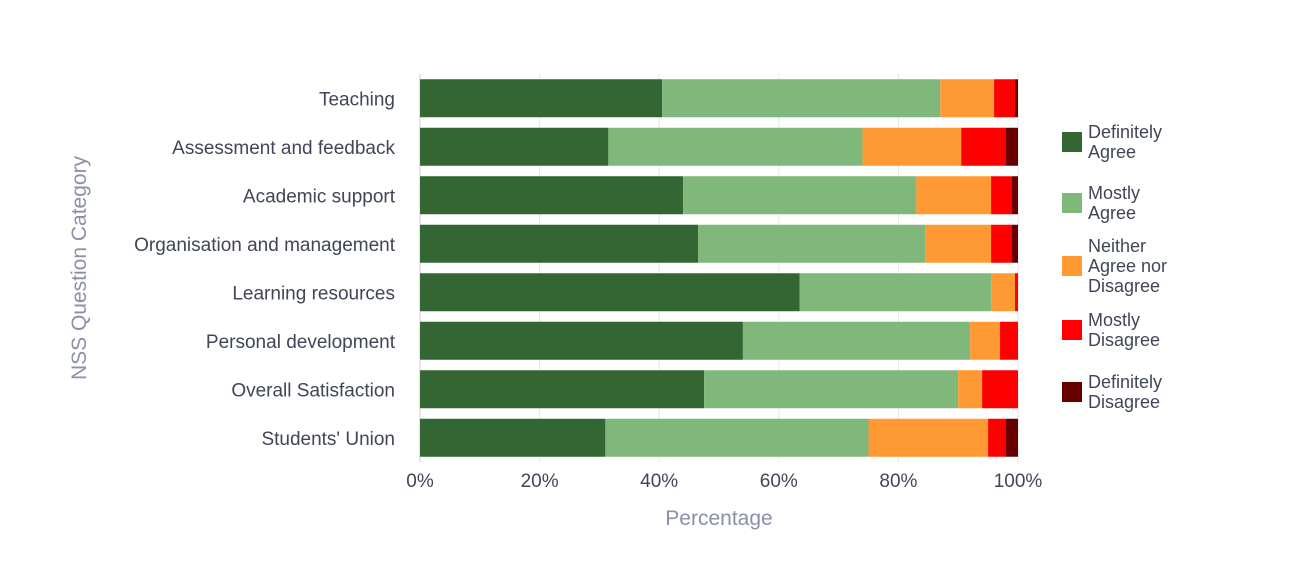  Describe the element at coordinates (319, 196) in the screenshot. I see `category-label: Academic support` at that location.